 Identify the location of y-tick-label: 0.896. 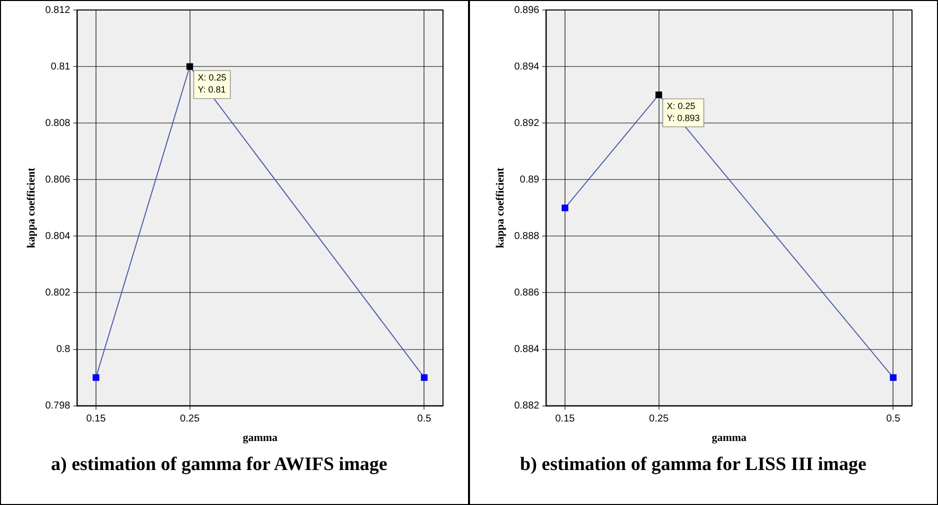
(527, 10).